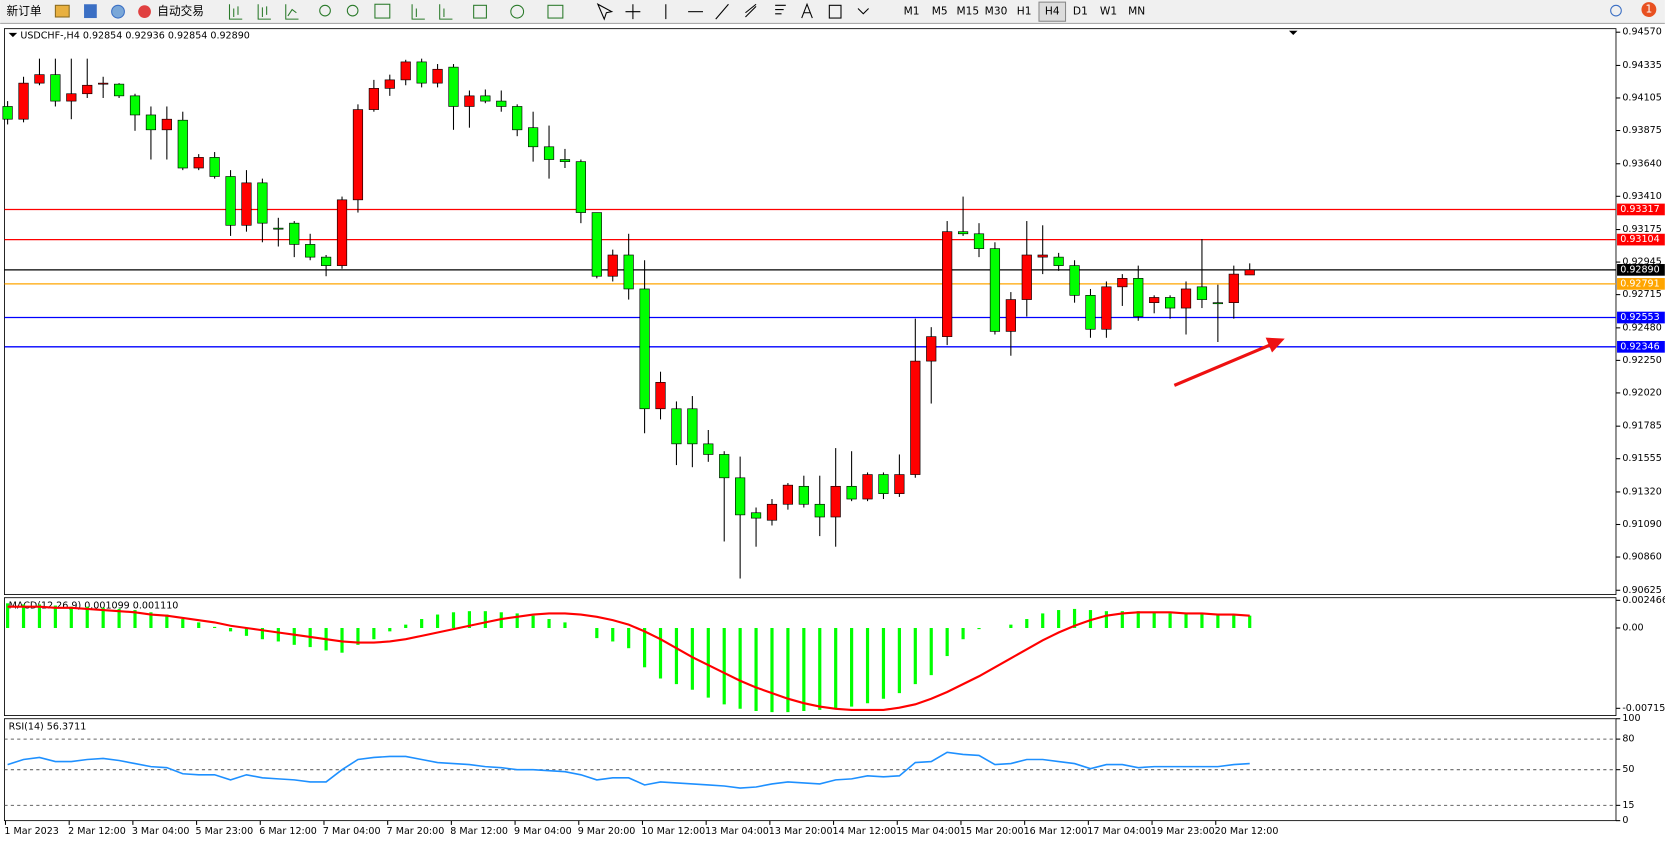 Image resolution: width=1665 pixels, height=844 pixels. I want to click on price-tag-label: 0.92346, so click(1639, 346).